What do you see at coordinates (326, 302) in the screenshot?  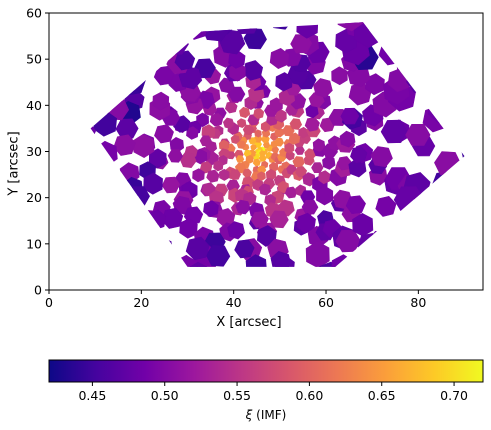 I see `x-tick-label: 60` at bounding box center [326, 302].